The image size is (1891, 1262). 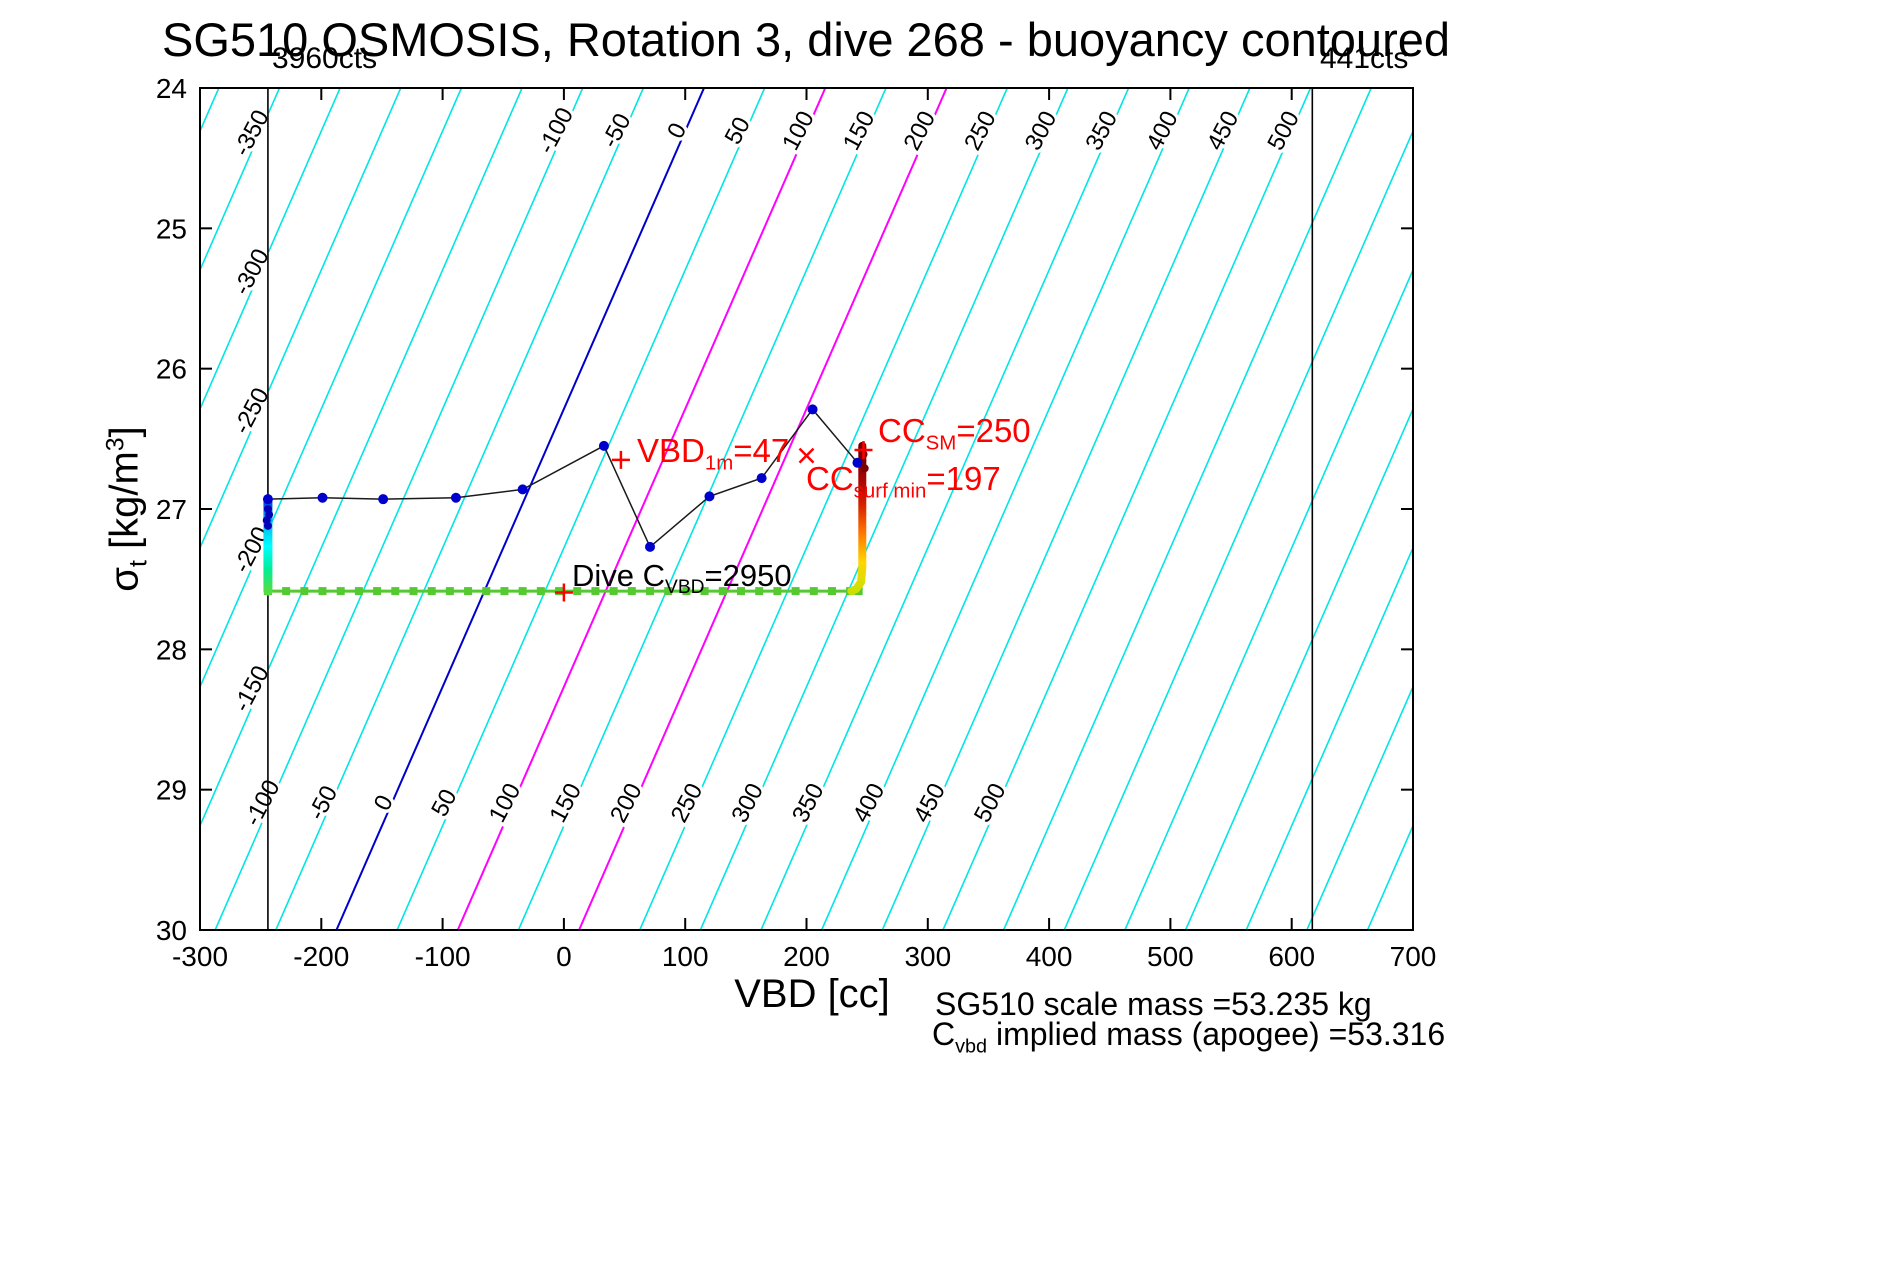 What do you see at coordinates (200, 956) in the screenshot?
I see `x-tick-label: -300` at bounding box center [200, 956].